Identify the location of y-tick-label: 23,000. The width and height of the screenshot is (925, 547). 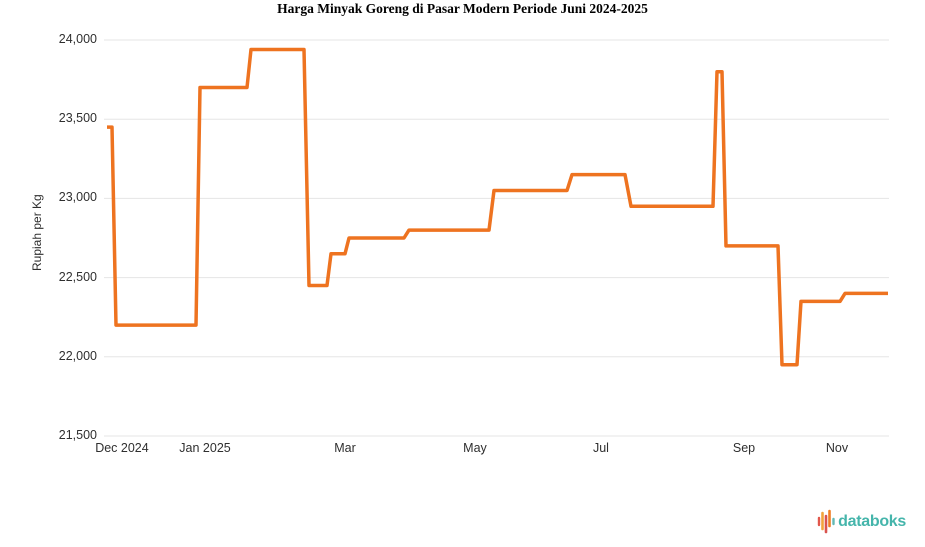
(77, 197).